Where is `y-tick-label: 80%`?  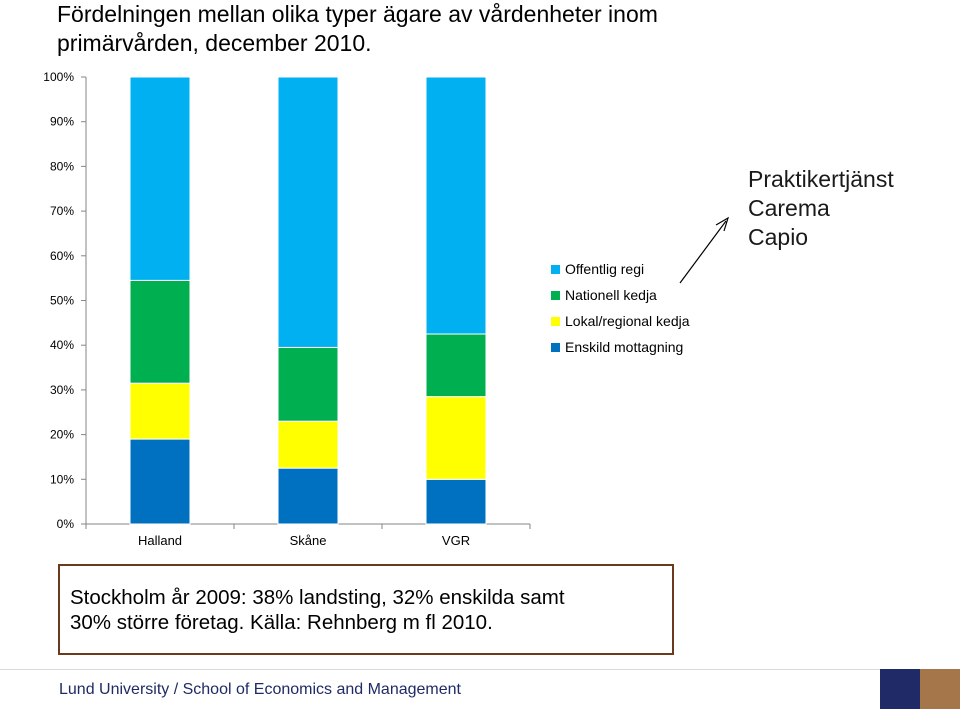 y-tick-label: 80% is located at coordinates (62, 166).